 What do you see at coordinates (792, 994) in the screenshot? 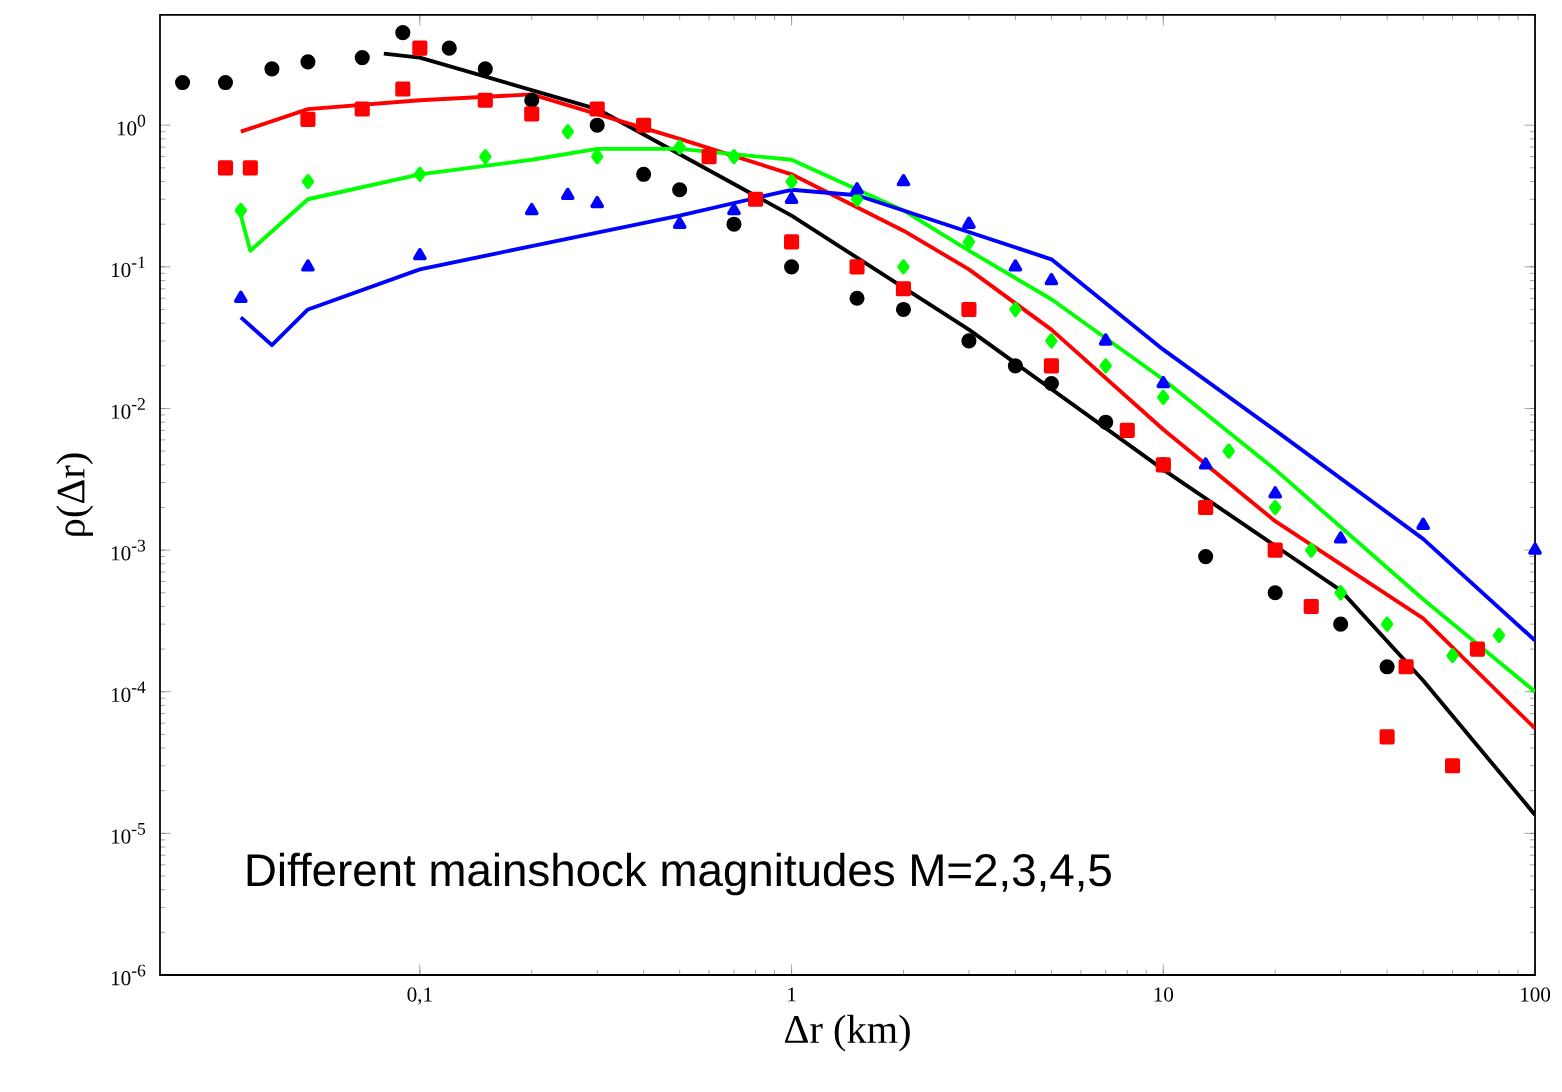
I see `x-tick-label: 1` at bounding box center [792, 994].